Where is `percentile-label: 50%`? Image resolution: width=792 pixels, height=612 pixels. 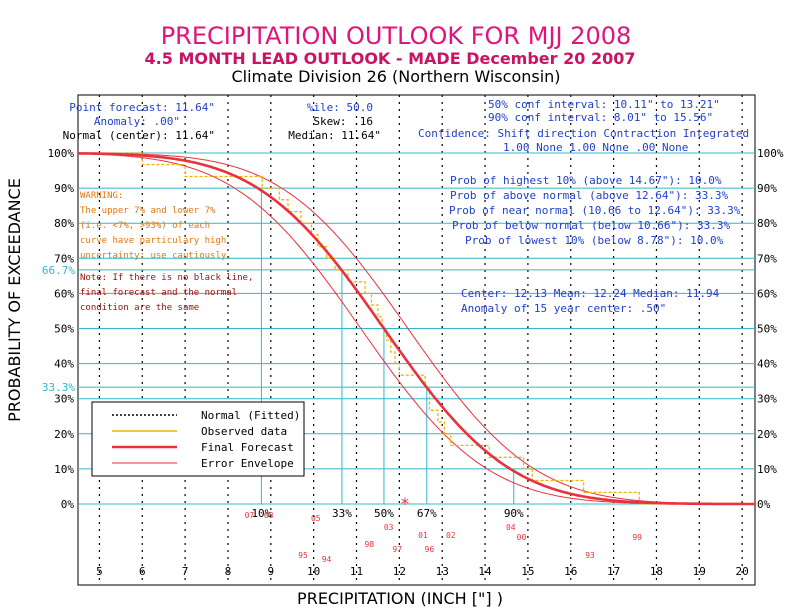
percentile-label: 50% is located at coordinates (384, 513).